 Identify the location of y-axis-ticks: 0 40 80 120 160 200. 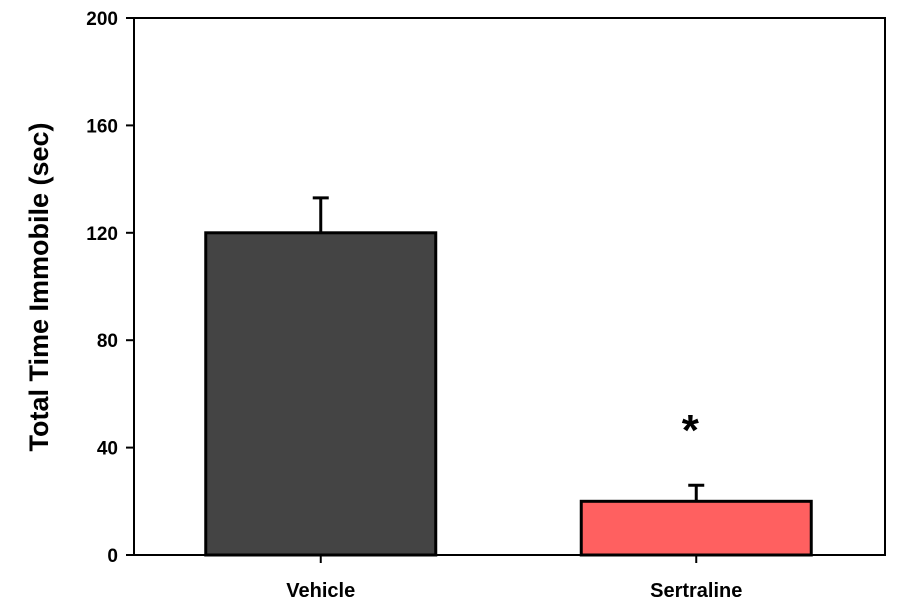
(110, 288).